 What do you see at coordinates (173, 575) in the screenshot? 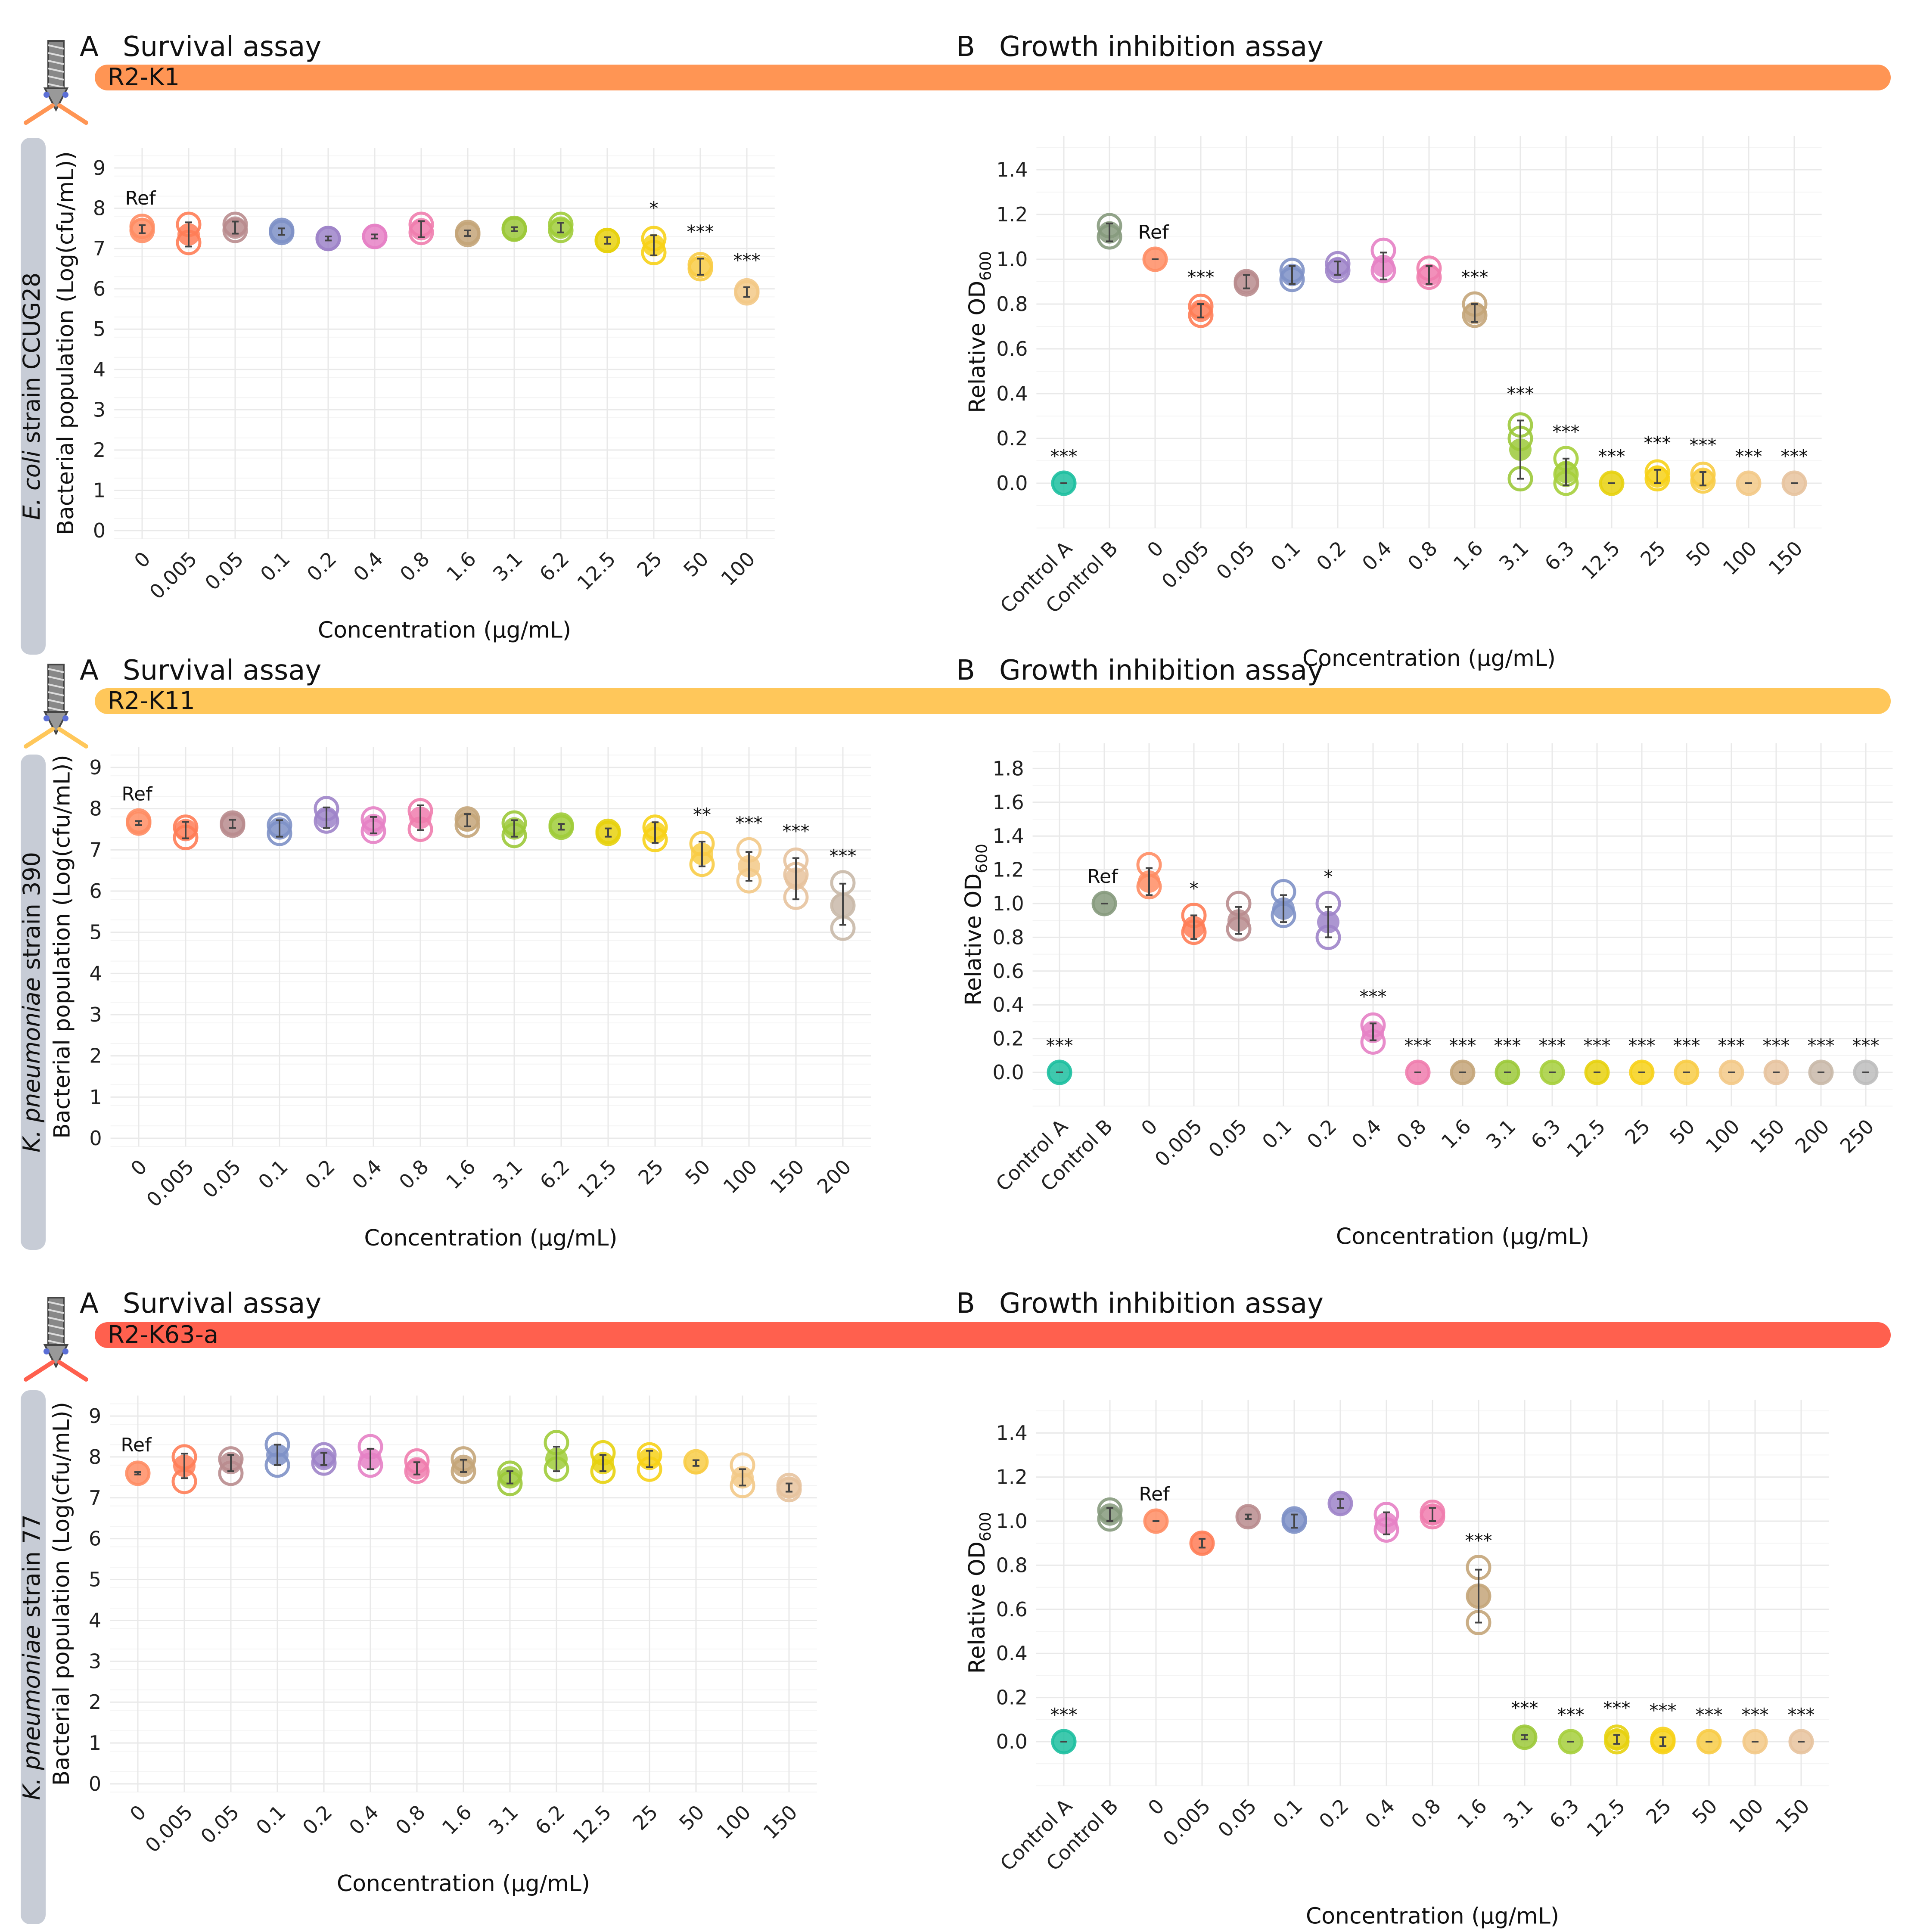
I see `x-tick-label: 0.005` at bounding box center [173, 575].